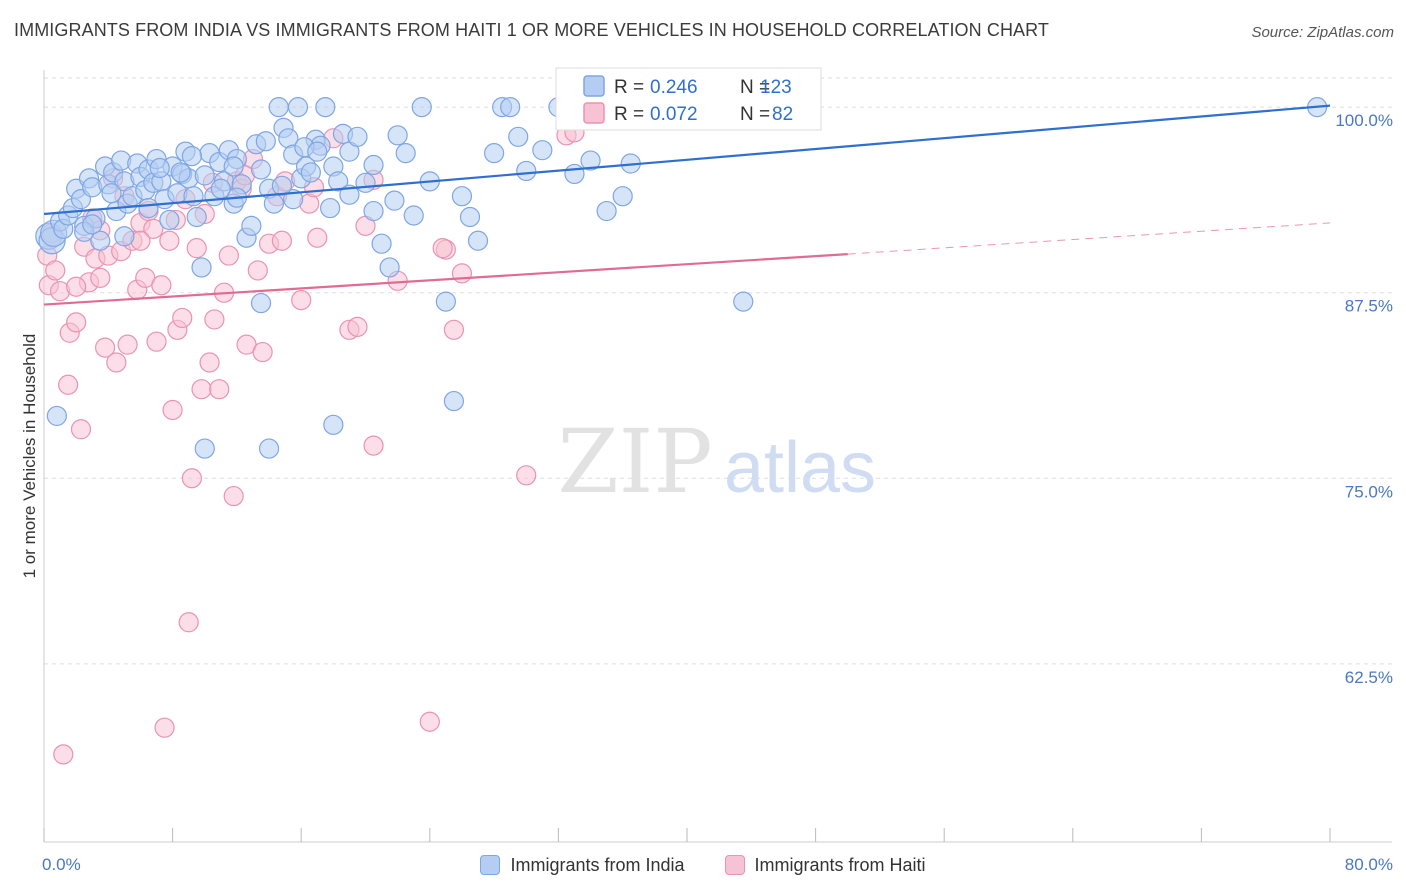 Image resolution: width=1406 pixels, height=892 pixels. What do you see at coordinates (629, 114) in the screenshot?
I see `stats-haiti-r-label: R =` at bounding box center [629, 114].